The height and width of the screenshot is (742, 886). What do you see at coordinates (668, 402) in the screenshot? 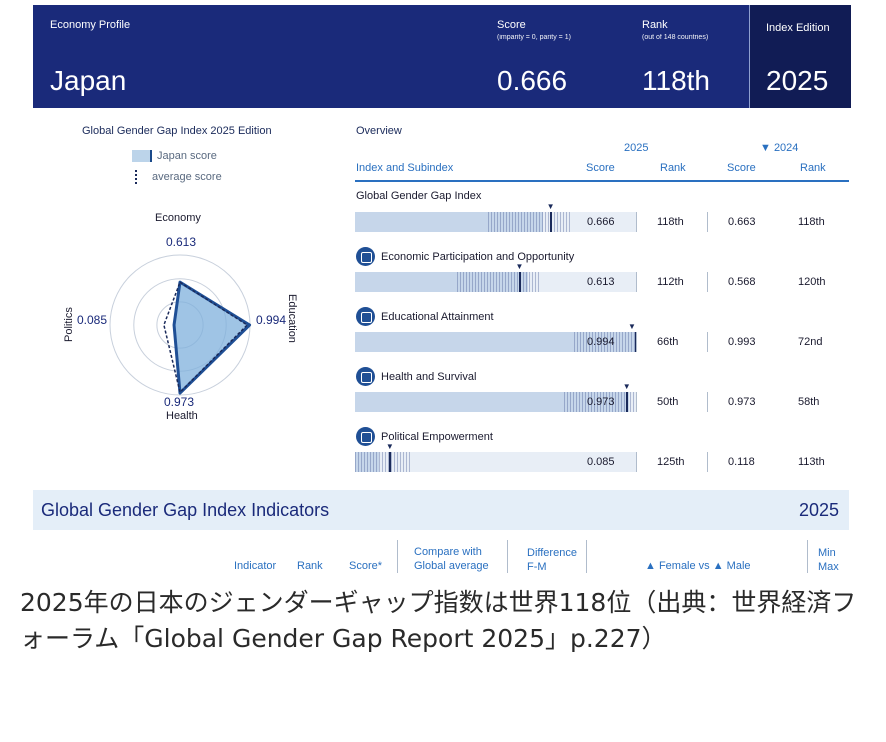
I see `row-rank: 50th` at bounding box center [668, 402].